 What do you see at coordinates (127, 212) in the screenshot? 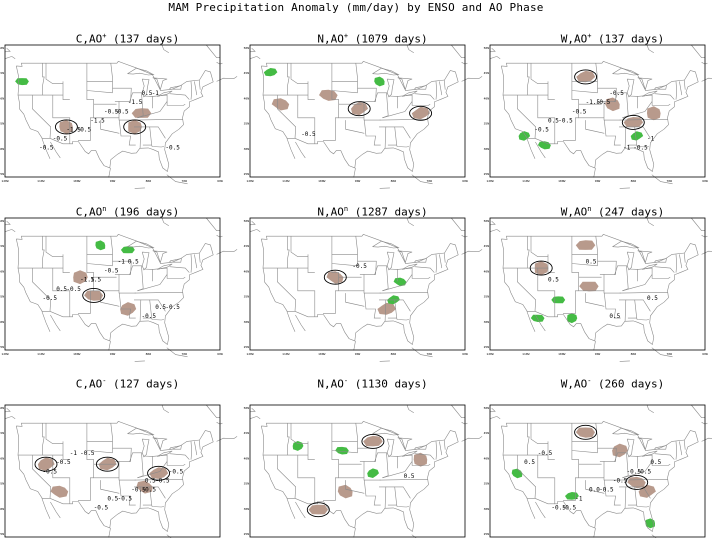
I see `panel-title: C,AOn (196 days)` at bounding box center [127, 212].